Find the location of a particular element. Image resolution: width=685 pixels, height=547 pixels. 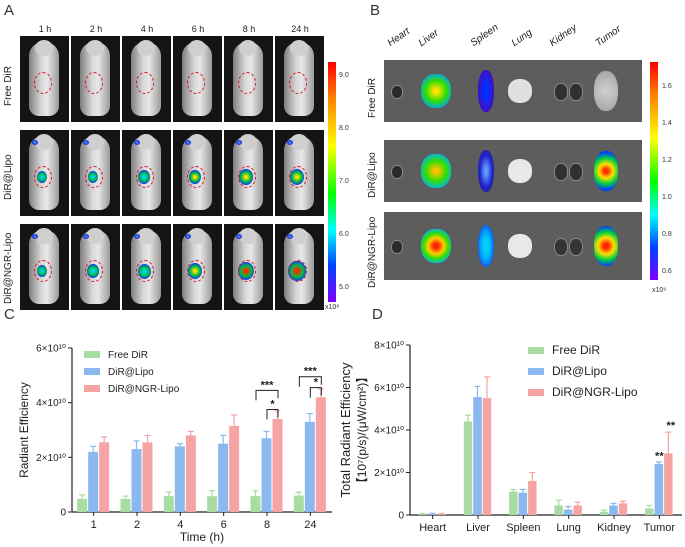

colorbar-tick: 0.8 is located at coordinates (667, 234).